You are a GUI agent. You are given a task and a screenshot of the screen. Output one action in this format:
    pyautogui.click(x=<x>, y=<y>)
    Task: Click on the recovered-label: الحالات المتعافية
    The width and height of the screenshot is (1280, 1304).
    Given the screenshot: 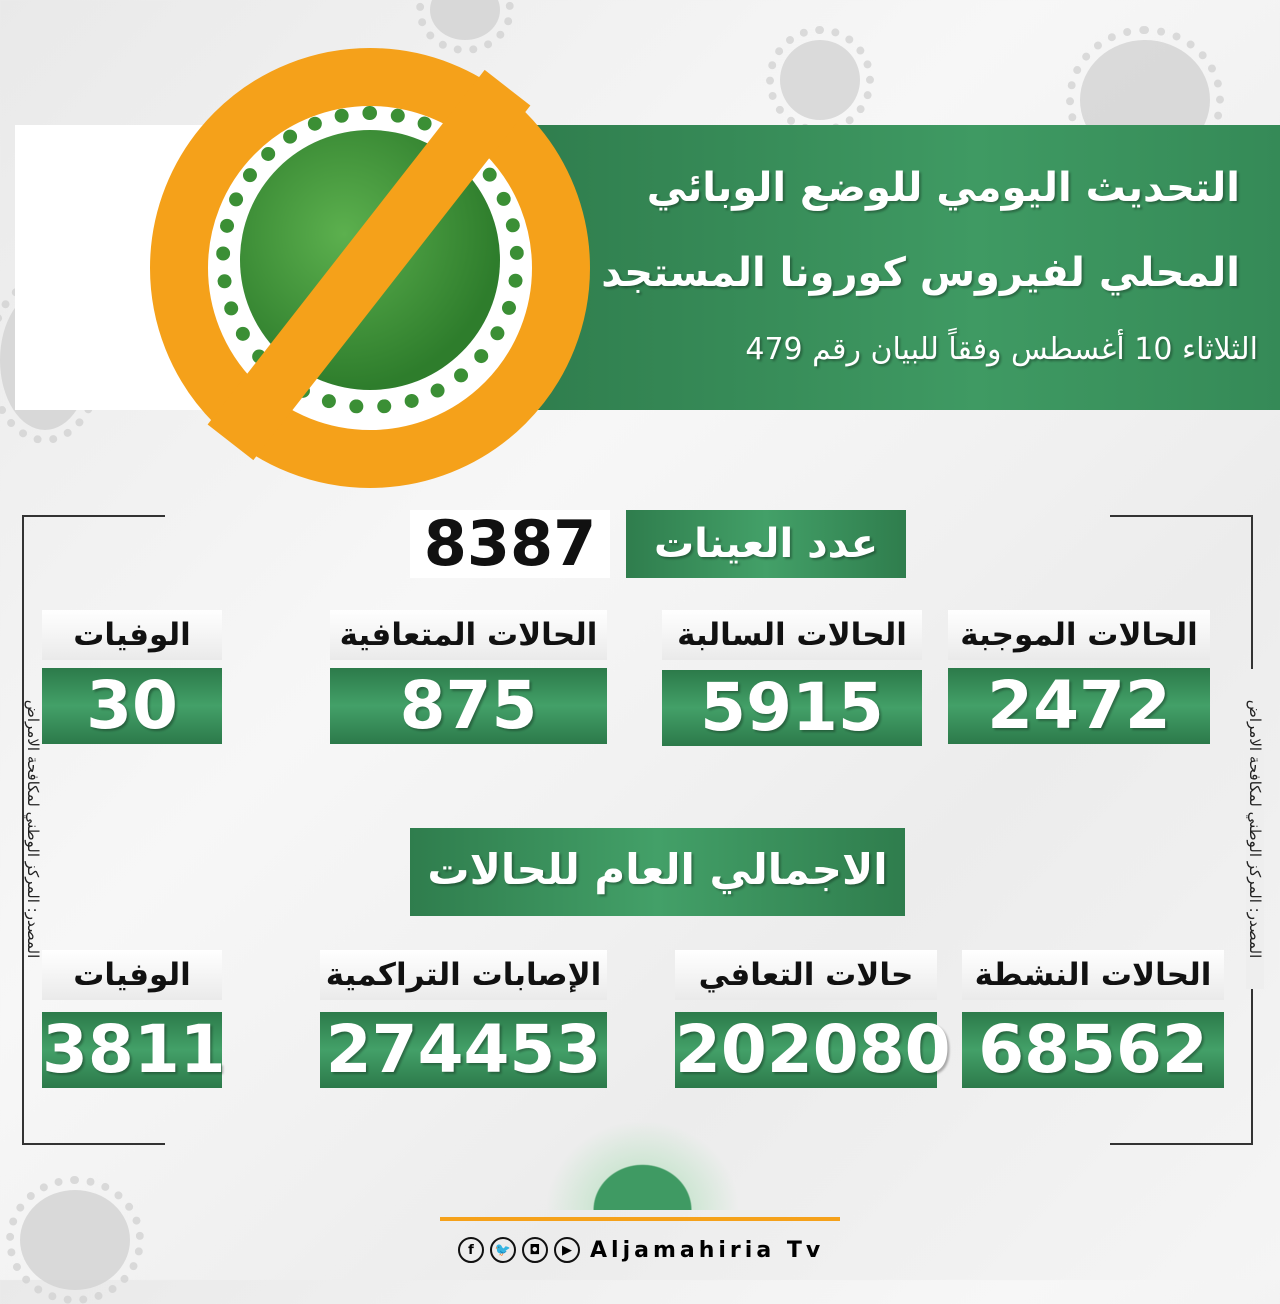 What is the action you would take?
    pyautogui.click(x=468, y=635)
    